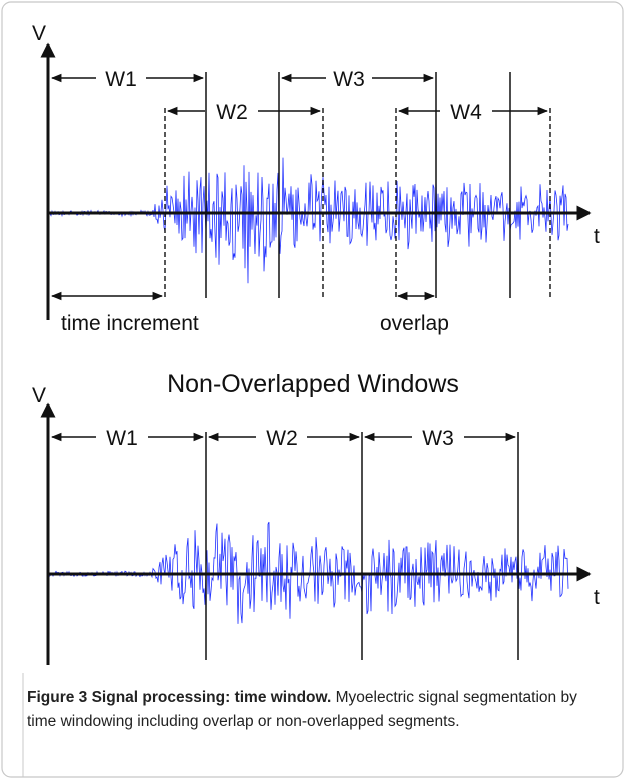 This screenshot has width=625, height=779. What do you see at coordinates (597, 236) in the screenshot?
I see `t-axis-label-top: t` at bounding box center [597, 236].